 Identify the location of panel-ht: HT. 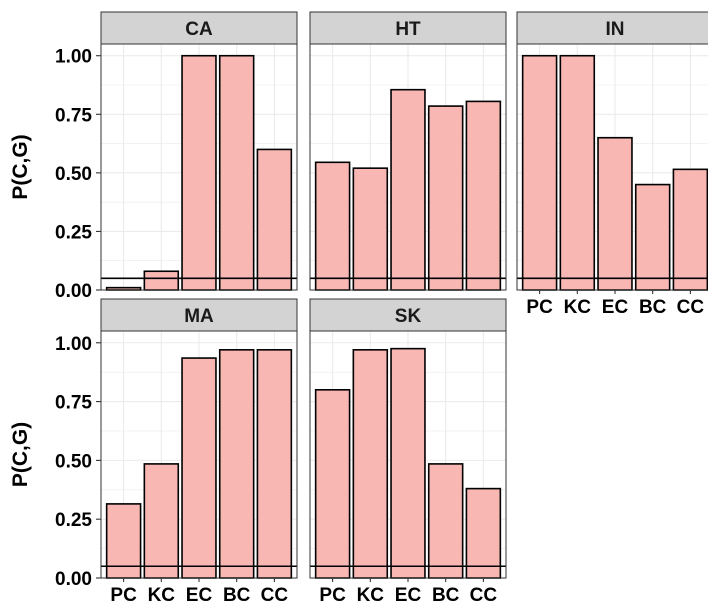
(408, 151).